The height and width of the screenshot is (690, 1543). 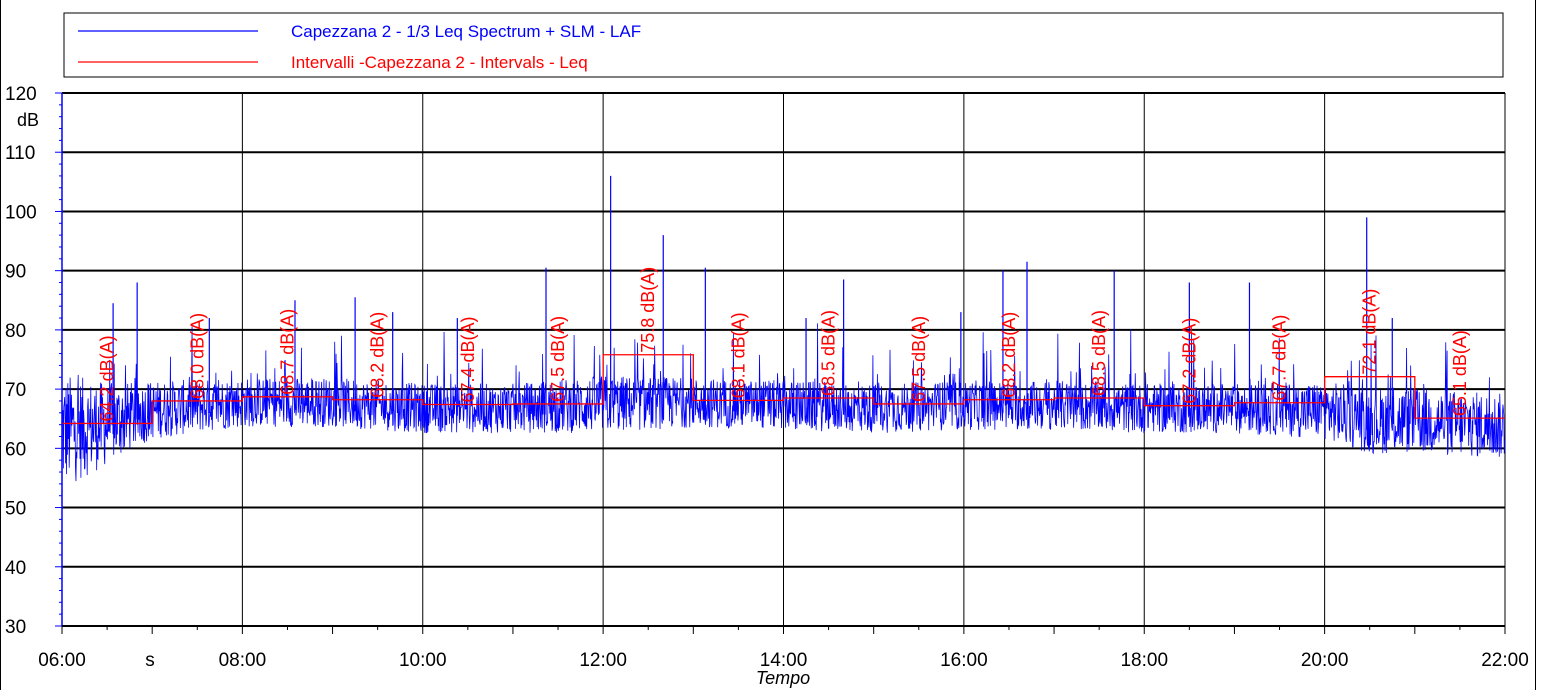 I want to click on x-axis-unit: s, so click(x=150, y=660).